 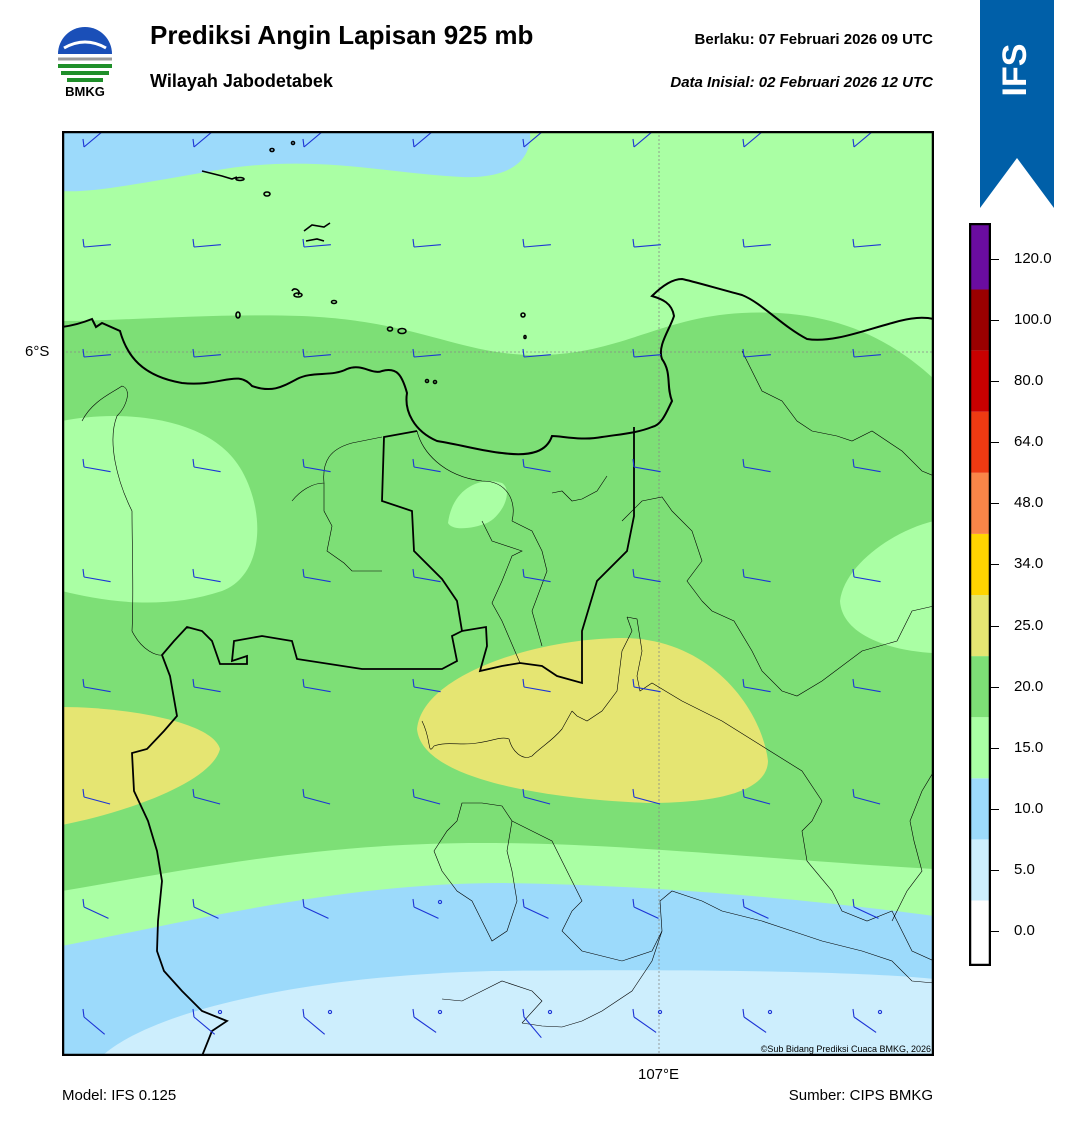 I want to click on colorbar-tick-label: 80.0, so click(x=1029, y=381).